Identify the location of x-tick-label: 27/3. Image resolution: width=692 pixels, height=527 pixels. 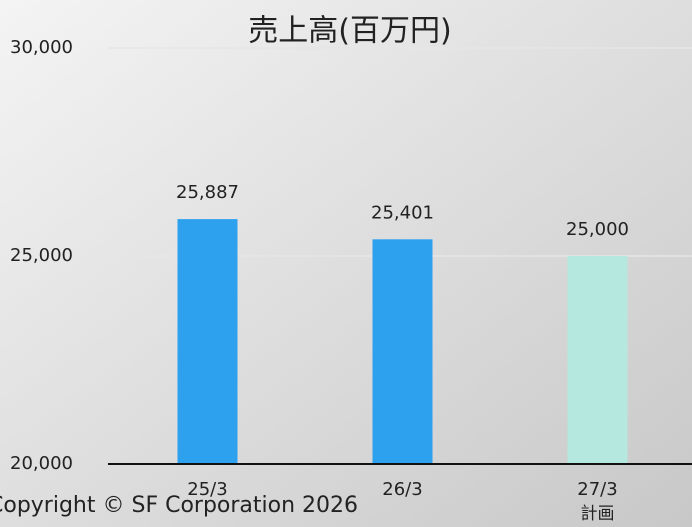
(597, 489).